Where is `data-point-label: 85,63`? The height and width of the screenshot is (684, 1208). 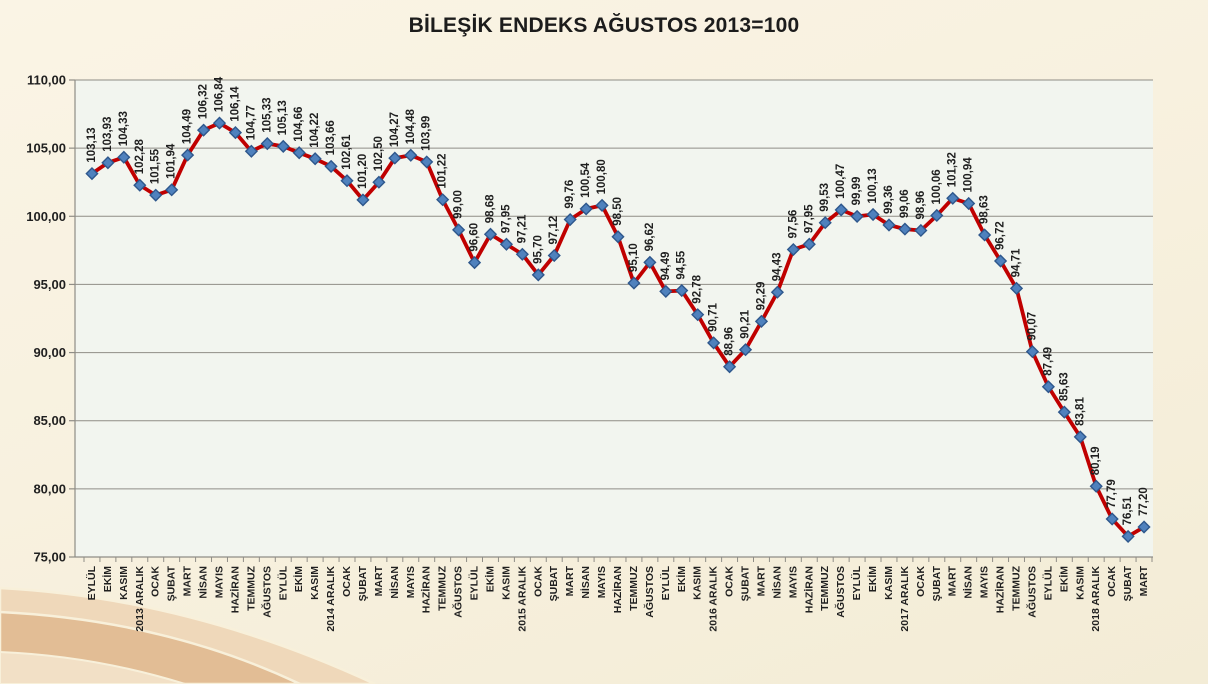 data-point-label: 85,63 is located at coordinates (1064, 386).